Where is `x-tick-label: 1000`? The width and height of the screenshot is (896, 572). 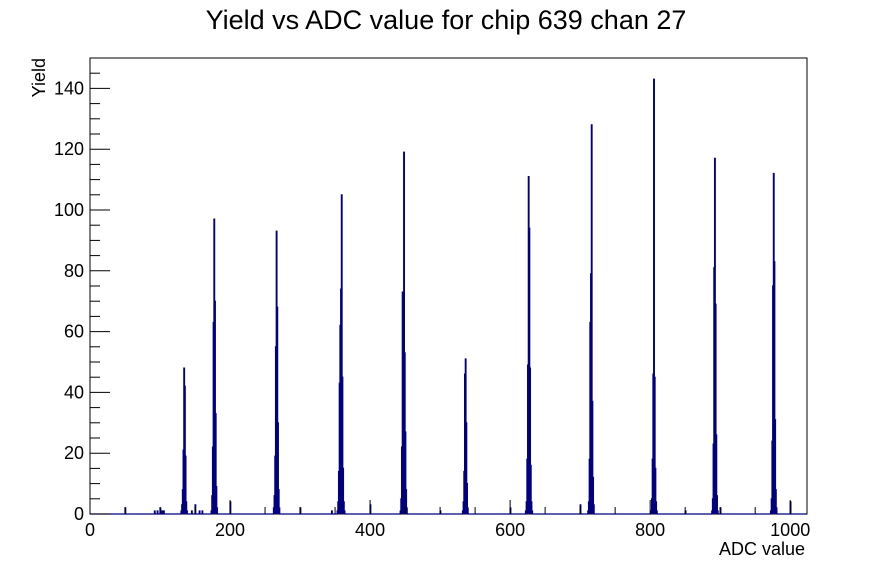 x-tick-label: 1000 is located at coordinates (790, 530).